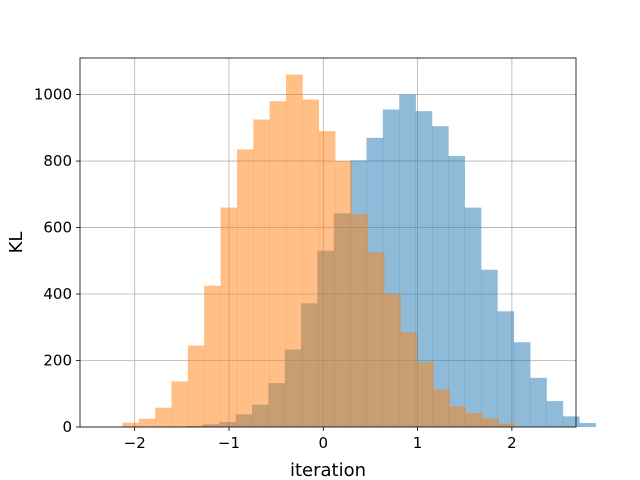 The width and height of the screenshot is (640, 480). Describe the element at coordinates (57, 361) in the screenshot. I see `y-tick-label: 200` at that location.